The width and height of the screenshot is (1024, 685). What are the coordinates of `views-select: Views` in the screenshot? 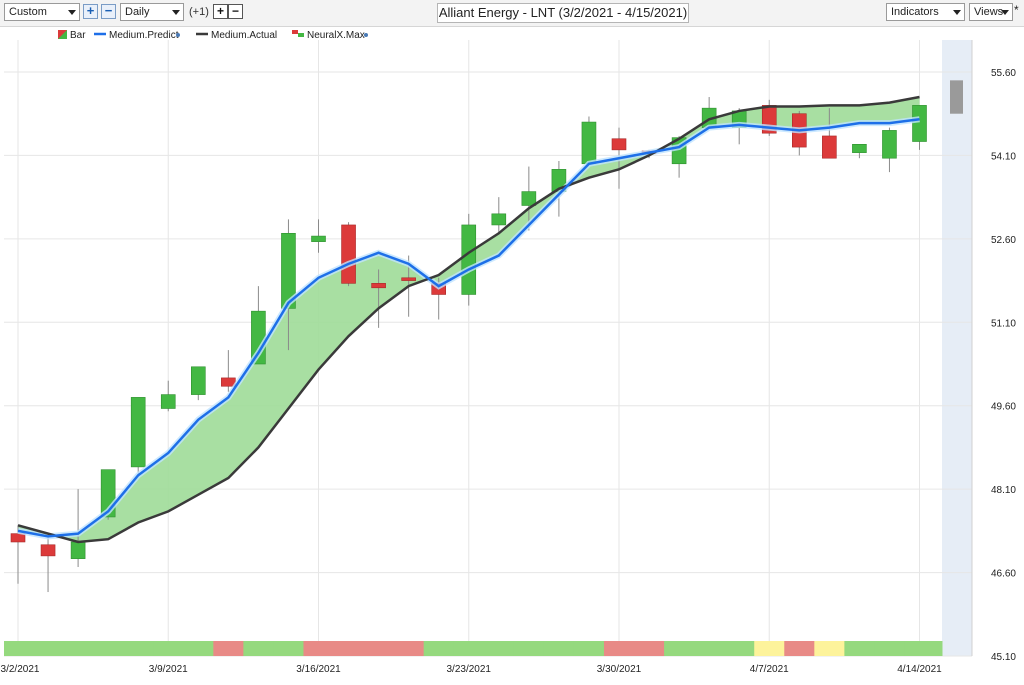 It's located at (991, 12).